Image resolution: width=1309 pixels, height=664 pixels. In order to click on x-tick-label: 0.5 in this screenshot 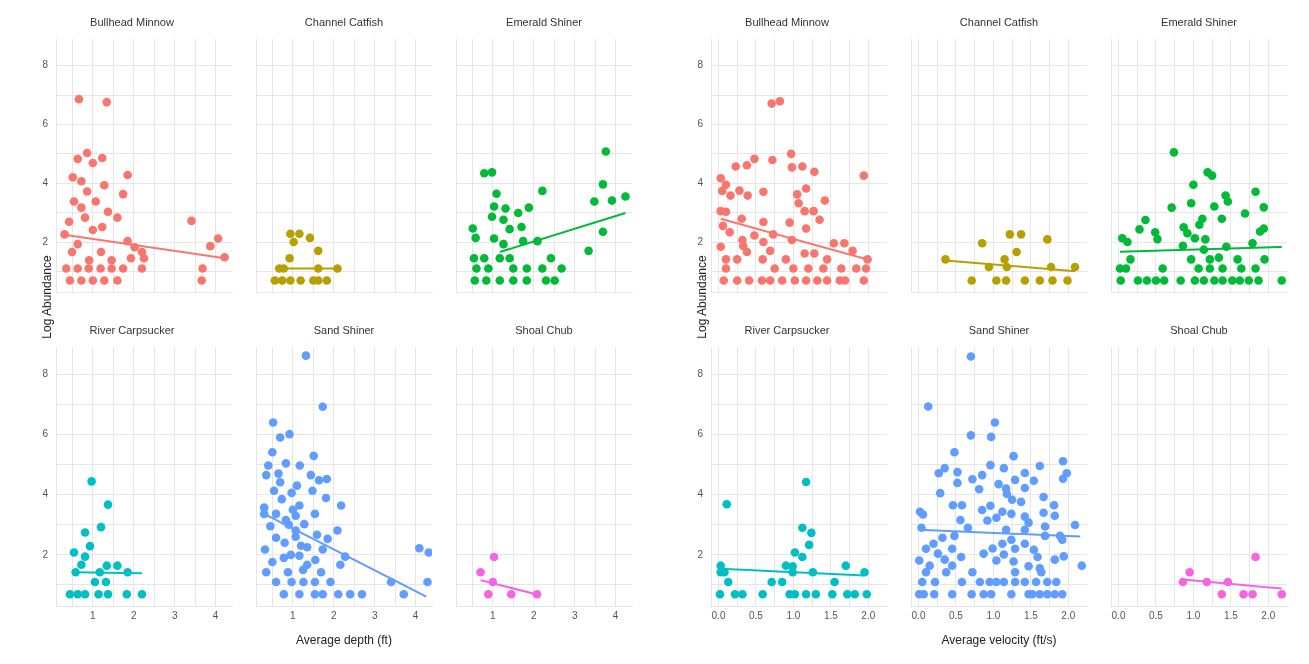, I will do `click(956, 615)`.